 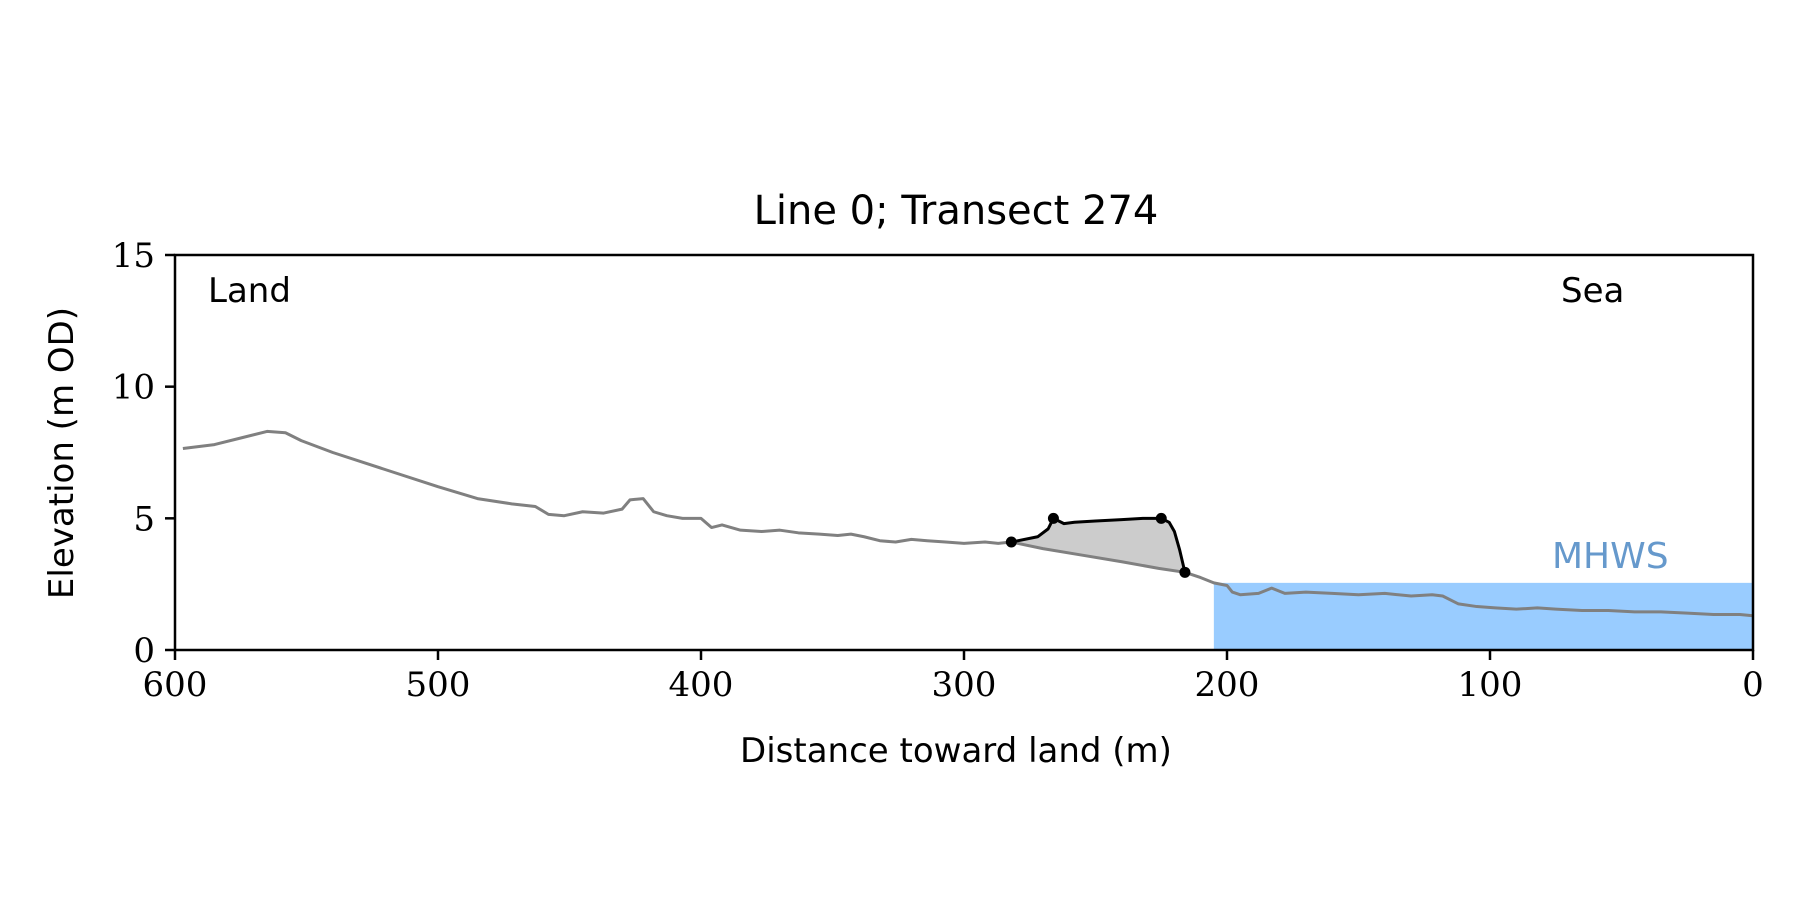 I want to click on land-annotation: Land, so click(x=249, y=291).